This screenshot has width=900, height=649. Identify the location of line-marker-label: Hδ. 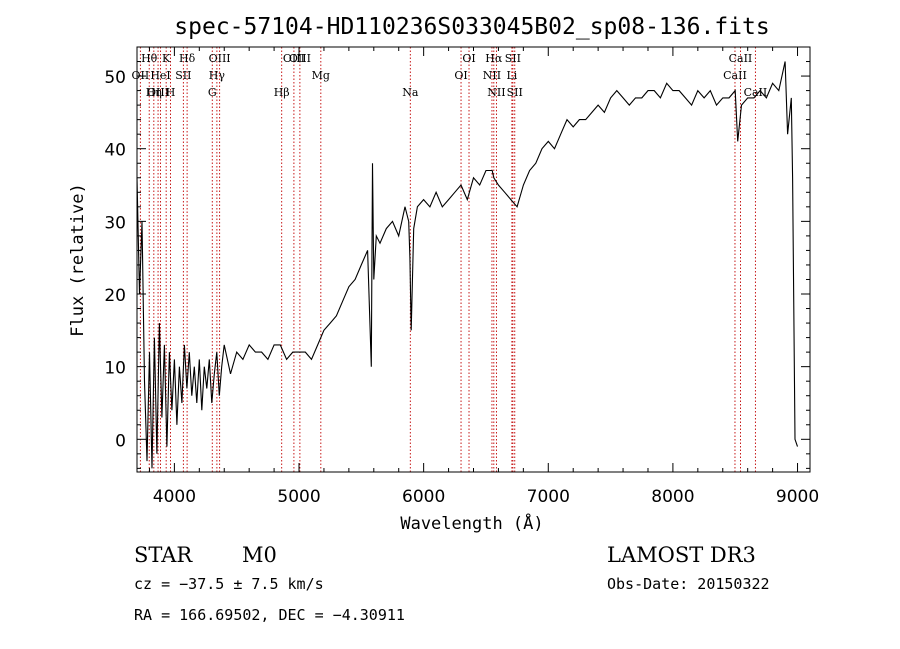
(187, 58).